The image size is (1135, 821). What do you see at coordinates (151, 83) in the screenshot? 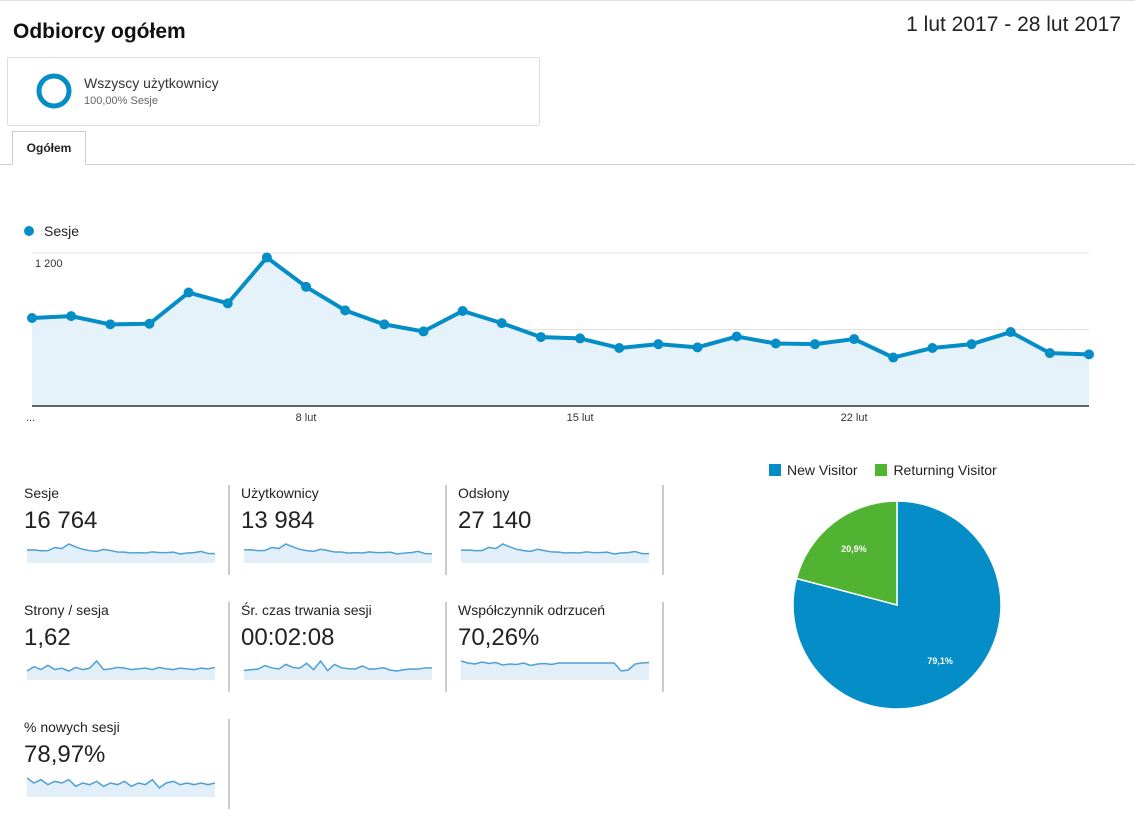
I see `segment-name: Wszyscy użytkownicy` at bounding box center [151, 83].